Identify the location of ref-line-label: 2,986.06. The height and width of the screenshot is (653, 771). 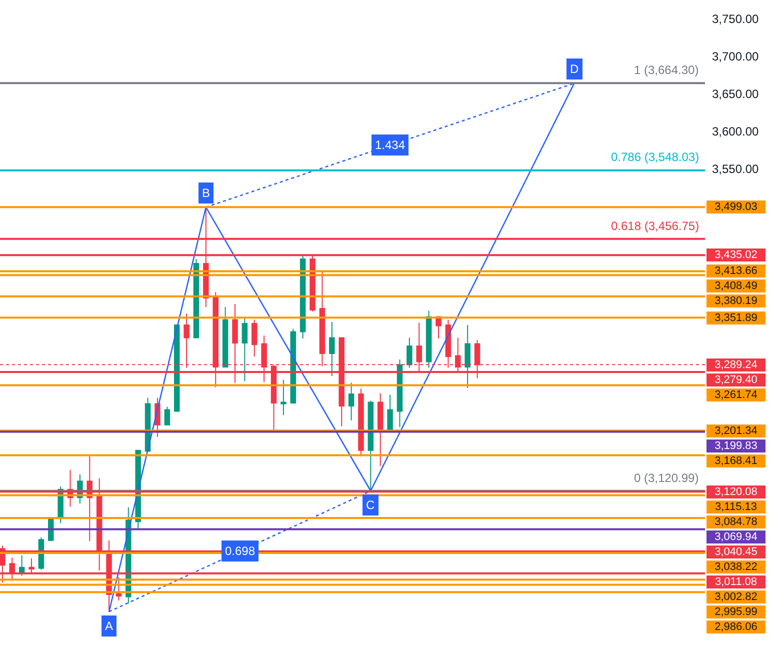
(736, 627).